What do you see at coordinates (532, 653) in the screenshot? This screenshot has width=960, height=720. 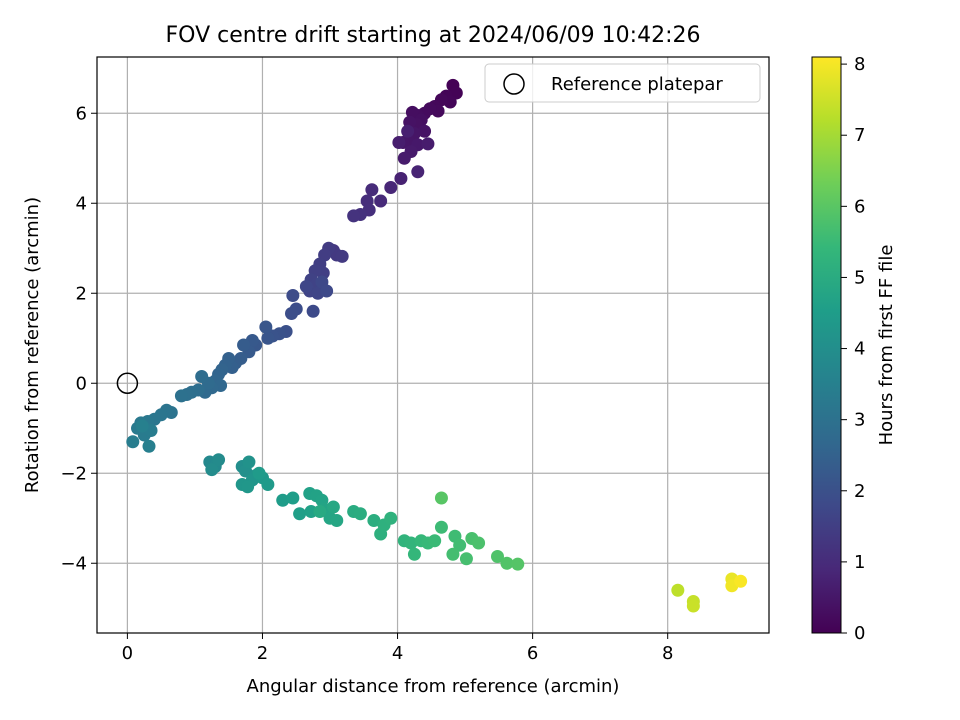 I see `x-tick-label: 6` at bounding box center [532, 653].